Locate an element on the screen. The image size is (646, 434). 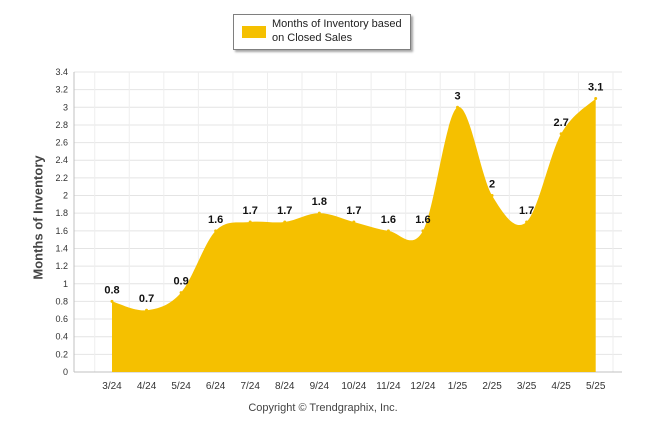
x-tick-label: 2/25 is located at coordinates (492, 386).